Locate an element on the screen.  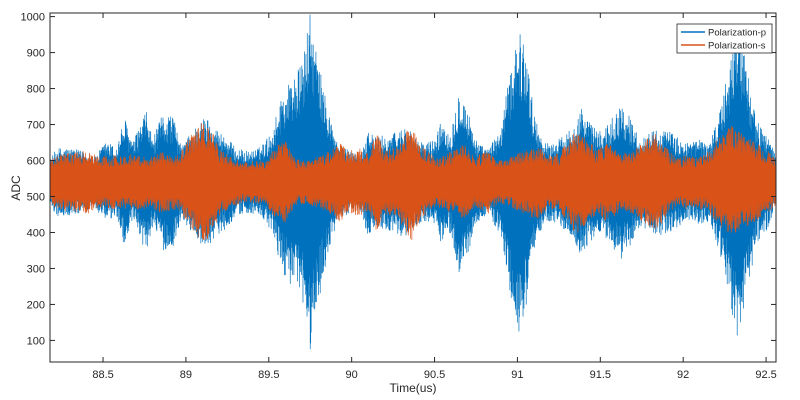
y-tick-label: 900 is located at coordinates (36, 54).